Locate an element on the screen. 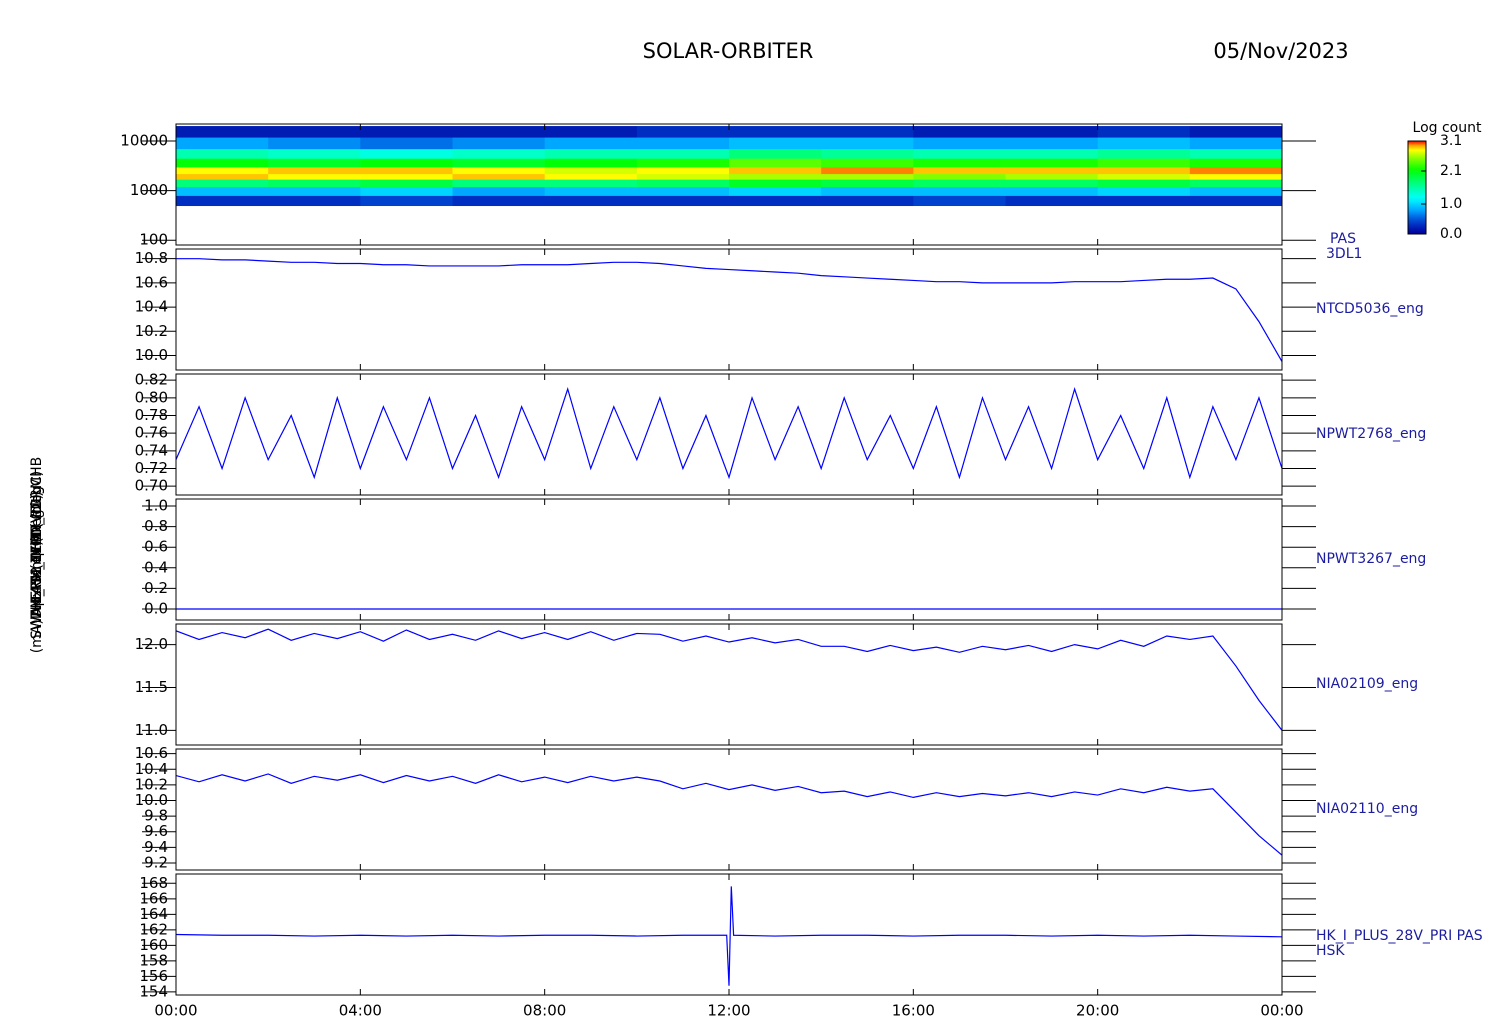 The image size is (1512, 1020). y-axis-label: SWA-EAS2 TEMP (DegC) is located at coordinates (37, 555).